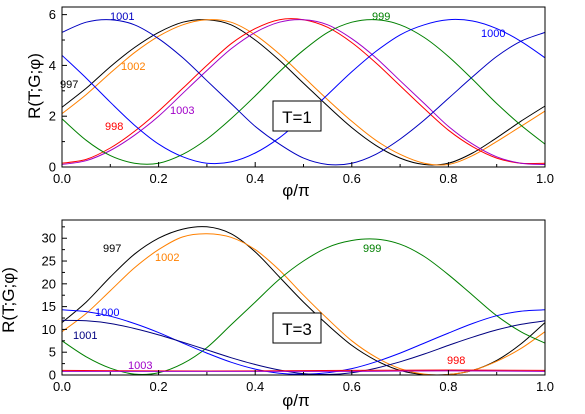 The height and width of the screenshot is (414, 585). Describe the element at coordinates (52, 352) in the screenshot. I see `y-tick-label: 5` at that location.